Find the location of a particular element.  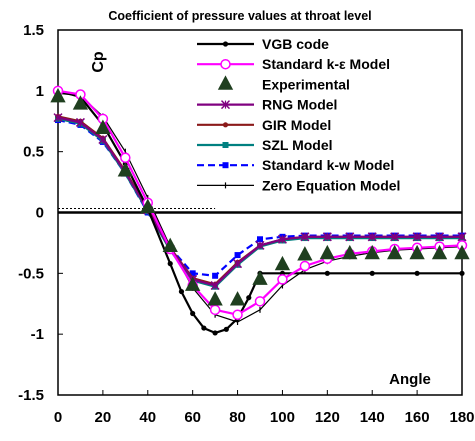

legend-label: GIR Model is located at coordinates (296, 125).